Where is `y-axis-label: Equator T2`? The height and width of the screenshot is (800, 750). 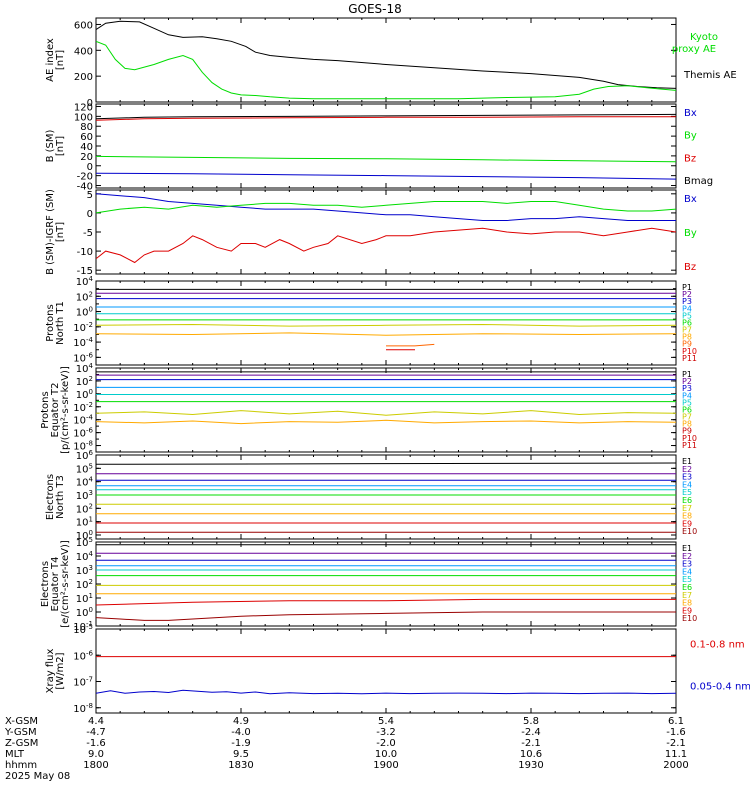
y-axis-label: Equator T2 is located at coordinates (55, 410).